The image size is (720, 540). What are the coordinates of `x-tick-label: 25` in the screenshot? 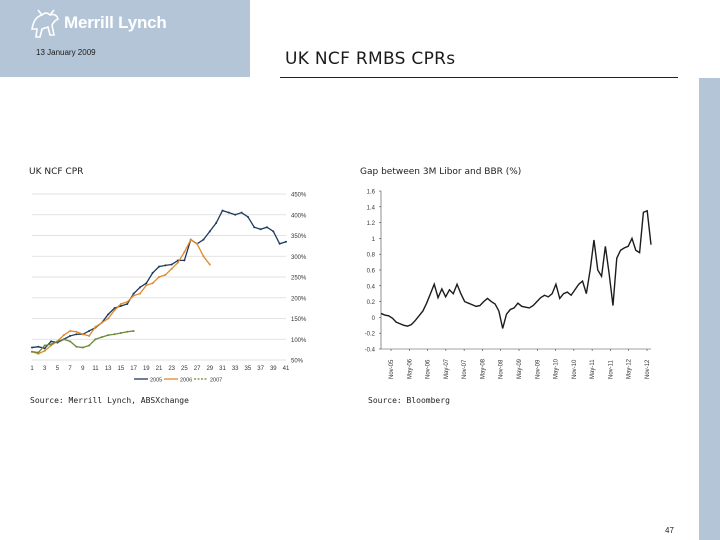 It's located at (184, 369).